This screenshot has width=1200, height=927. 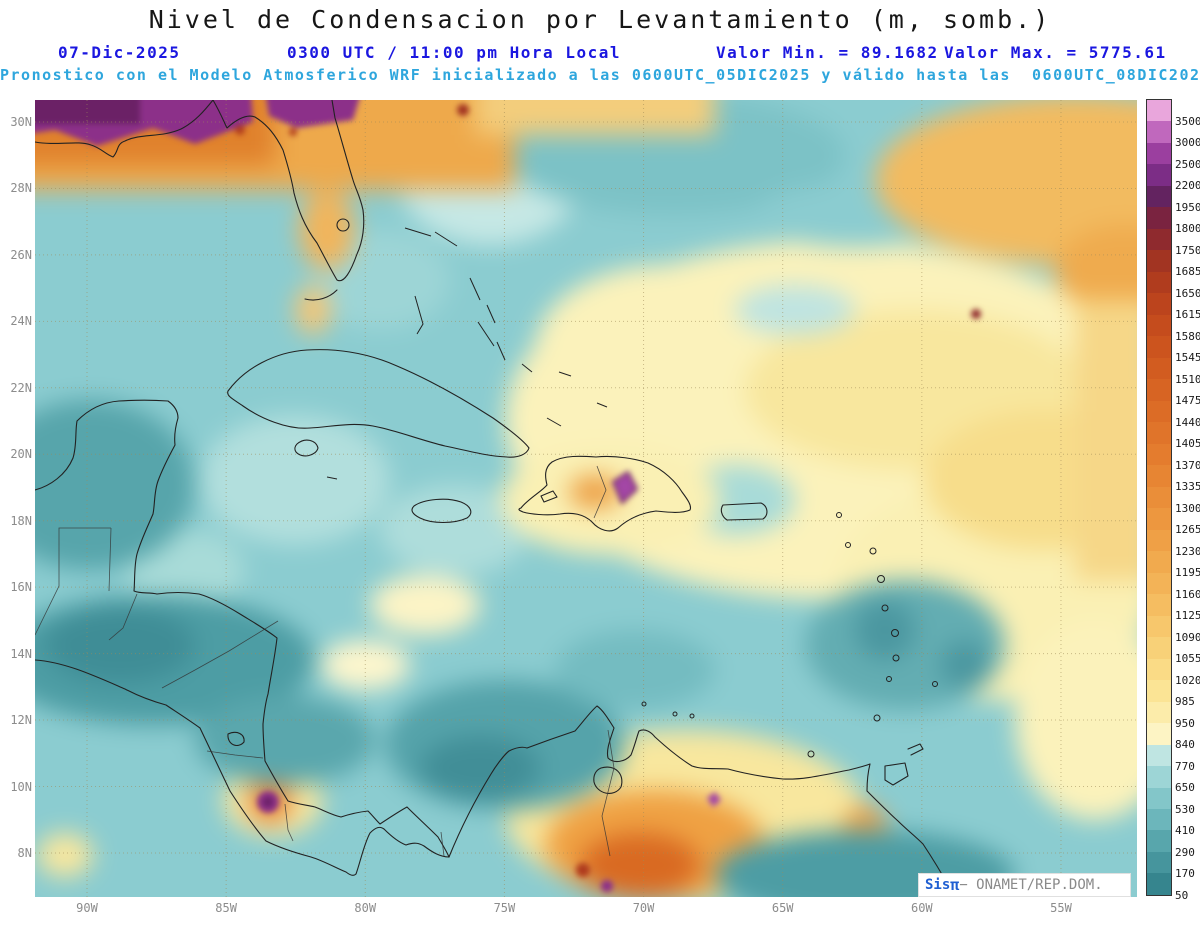 I want to click on colorbar-level-label: 1265, so click(x=1187, y=530).